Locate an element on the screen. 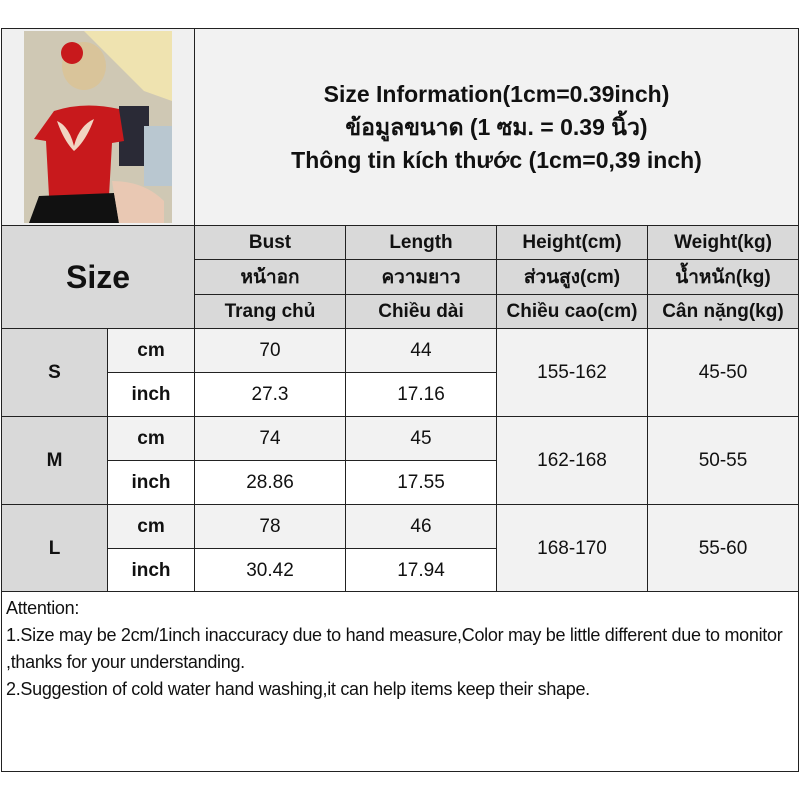 This screenshot has width=800, height=800. height-range: 162-168 is located at coordinates (572, 460).